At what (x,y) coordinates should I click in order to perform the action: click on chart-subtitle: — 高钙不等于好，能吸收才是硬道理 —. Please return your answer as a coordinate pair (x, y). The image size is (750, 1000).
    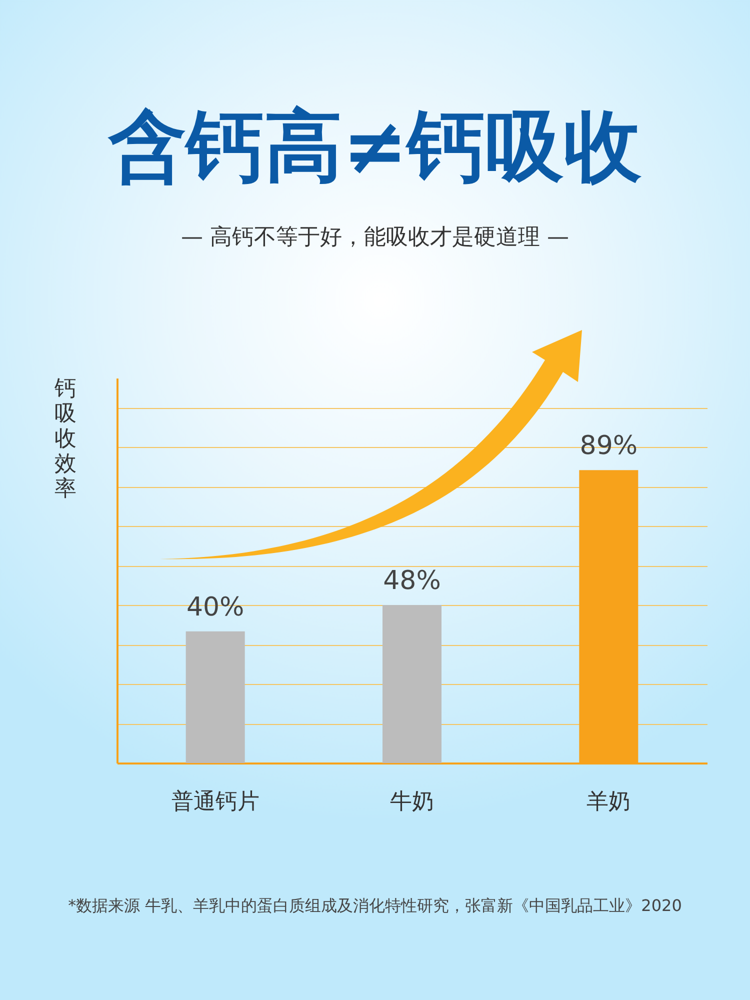
    Looking at the image, I should click on (375, 238).